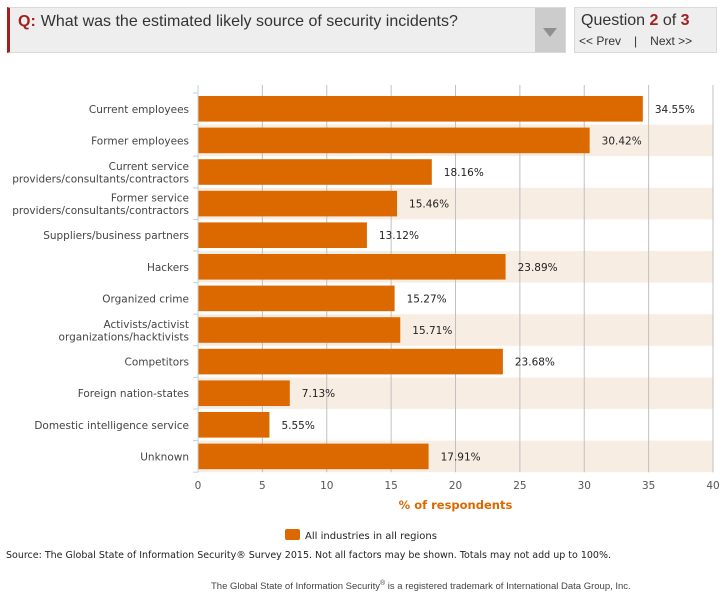 This screenshot has height=601, width=728. Describe the element at coordinates (712, 486) in the screenshot. I see `x-tick-label: 40` at that location.